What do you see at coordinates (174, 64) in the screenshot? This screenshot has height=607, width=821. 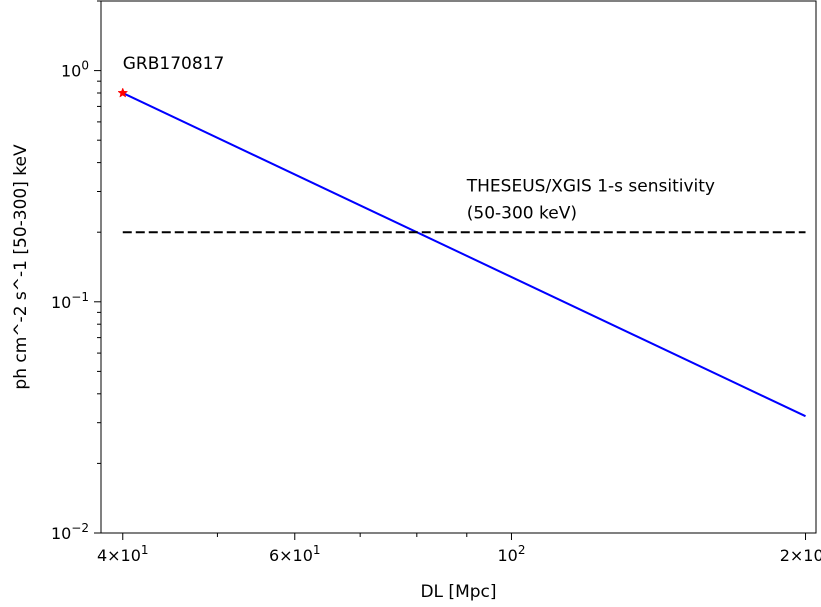 I see `grb-point-label: GRB170817` at bounding box center [174, 64].